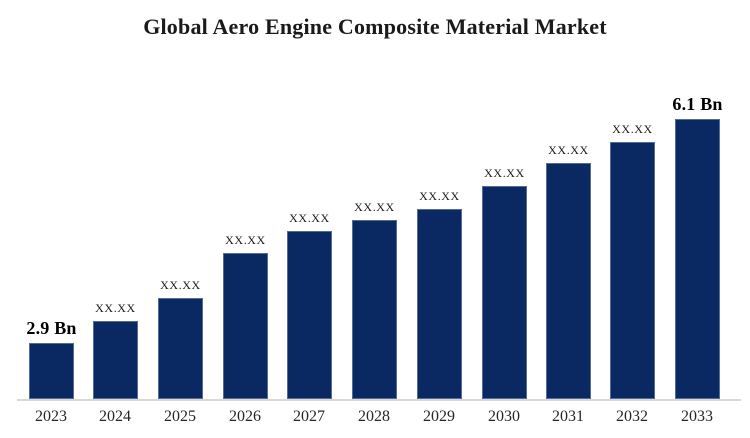 The width and height of the screenshot is (750, 438). I want to click on bar-column: 2.9 Bn, so click(51, 358).